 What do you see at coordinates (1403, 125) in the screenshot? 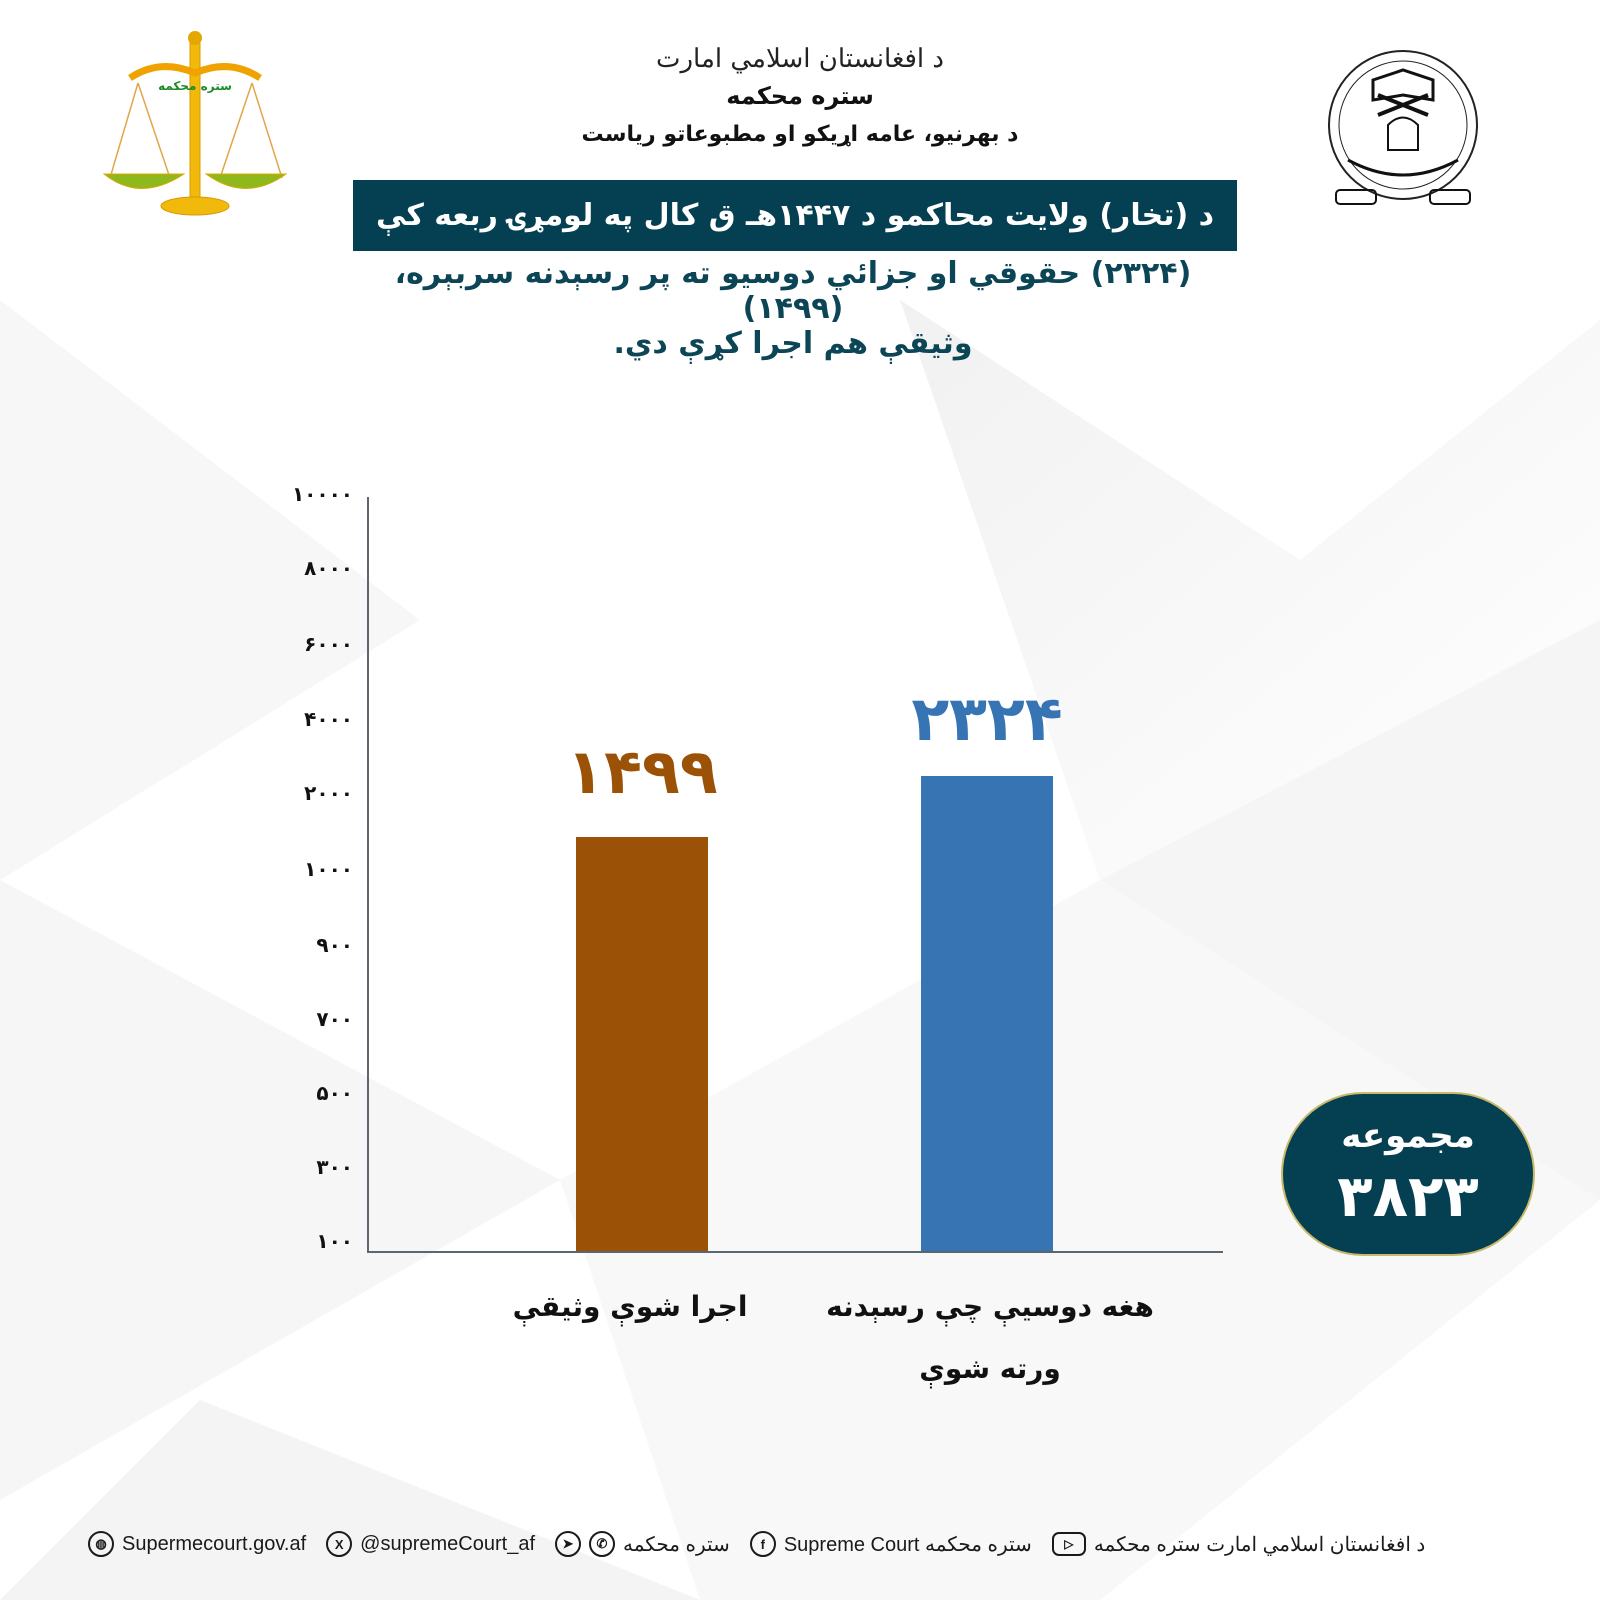
I see `emirate-emblem-logo` at bounding box center [1403, 125].